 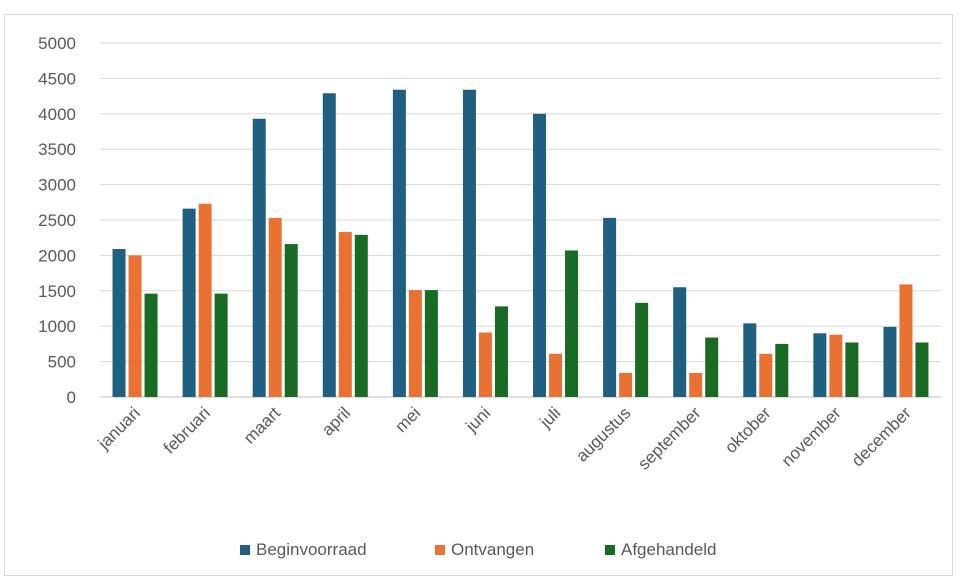 I want to click on y-tick-label: 2000, so click(x=57, y=255).